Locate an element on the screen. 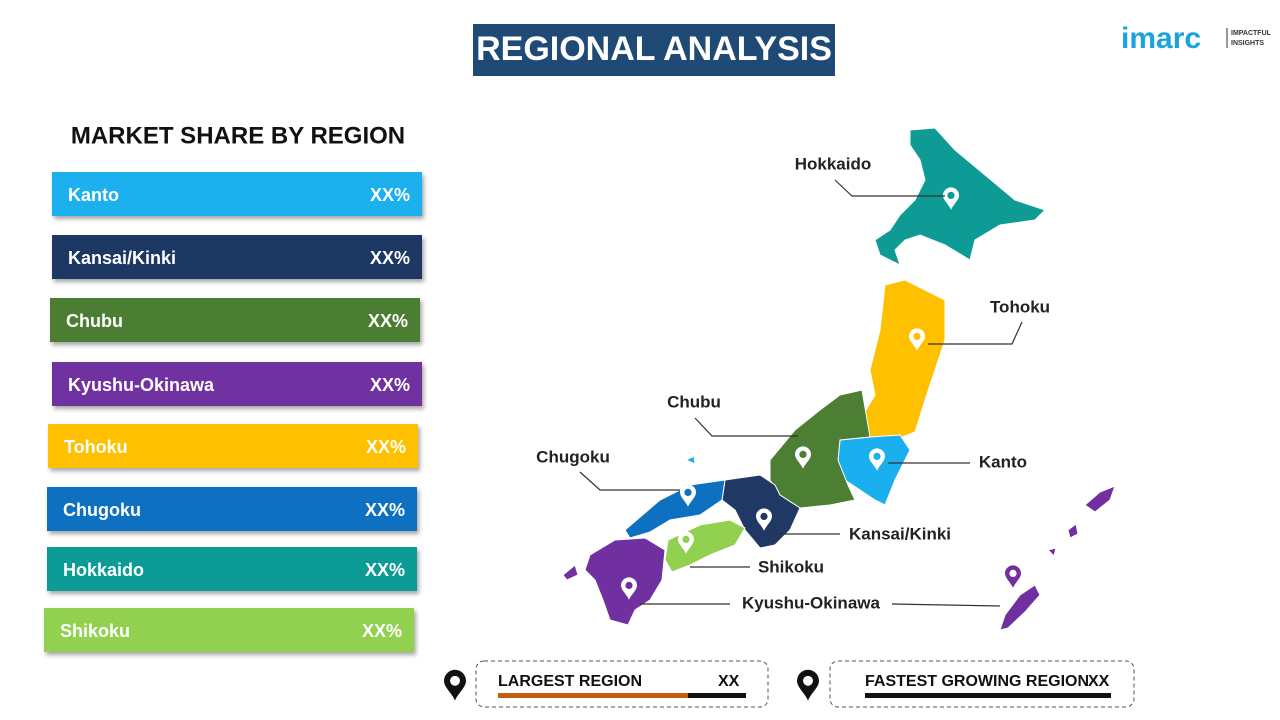 The height and width of the screenshot is (720, 1280). logo-tagline: IMPACTFUL is located at coordinates (1251, 33).